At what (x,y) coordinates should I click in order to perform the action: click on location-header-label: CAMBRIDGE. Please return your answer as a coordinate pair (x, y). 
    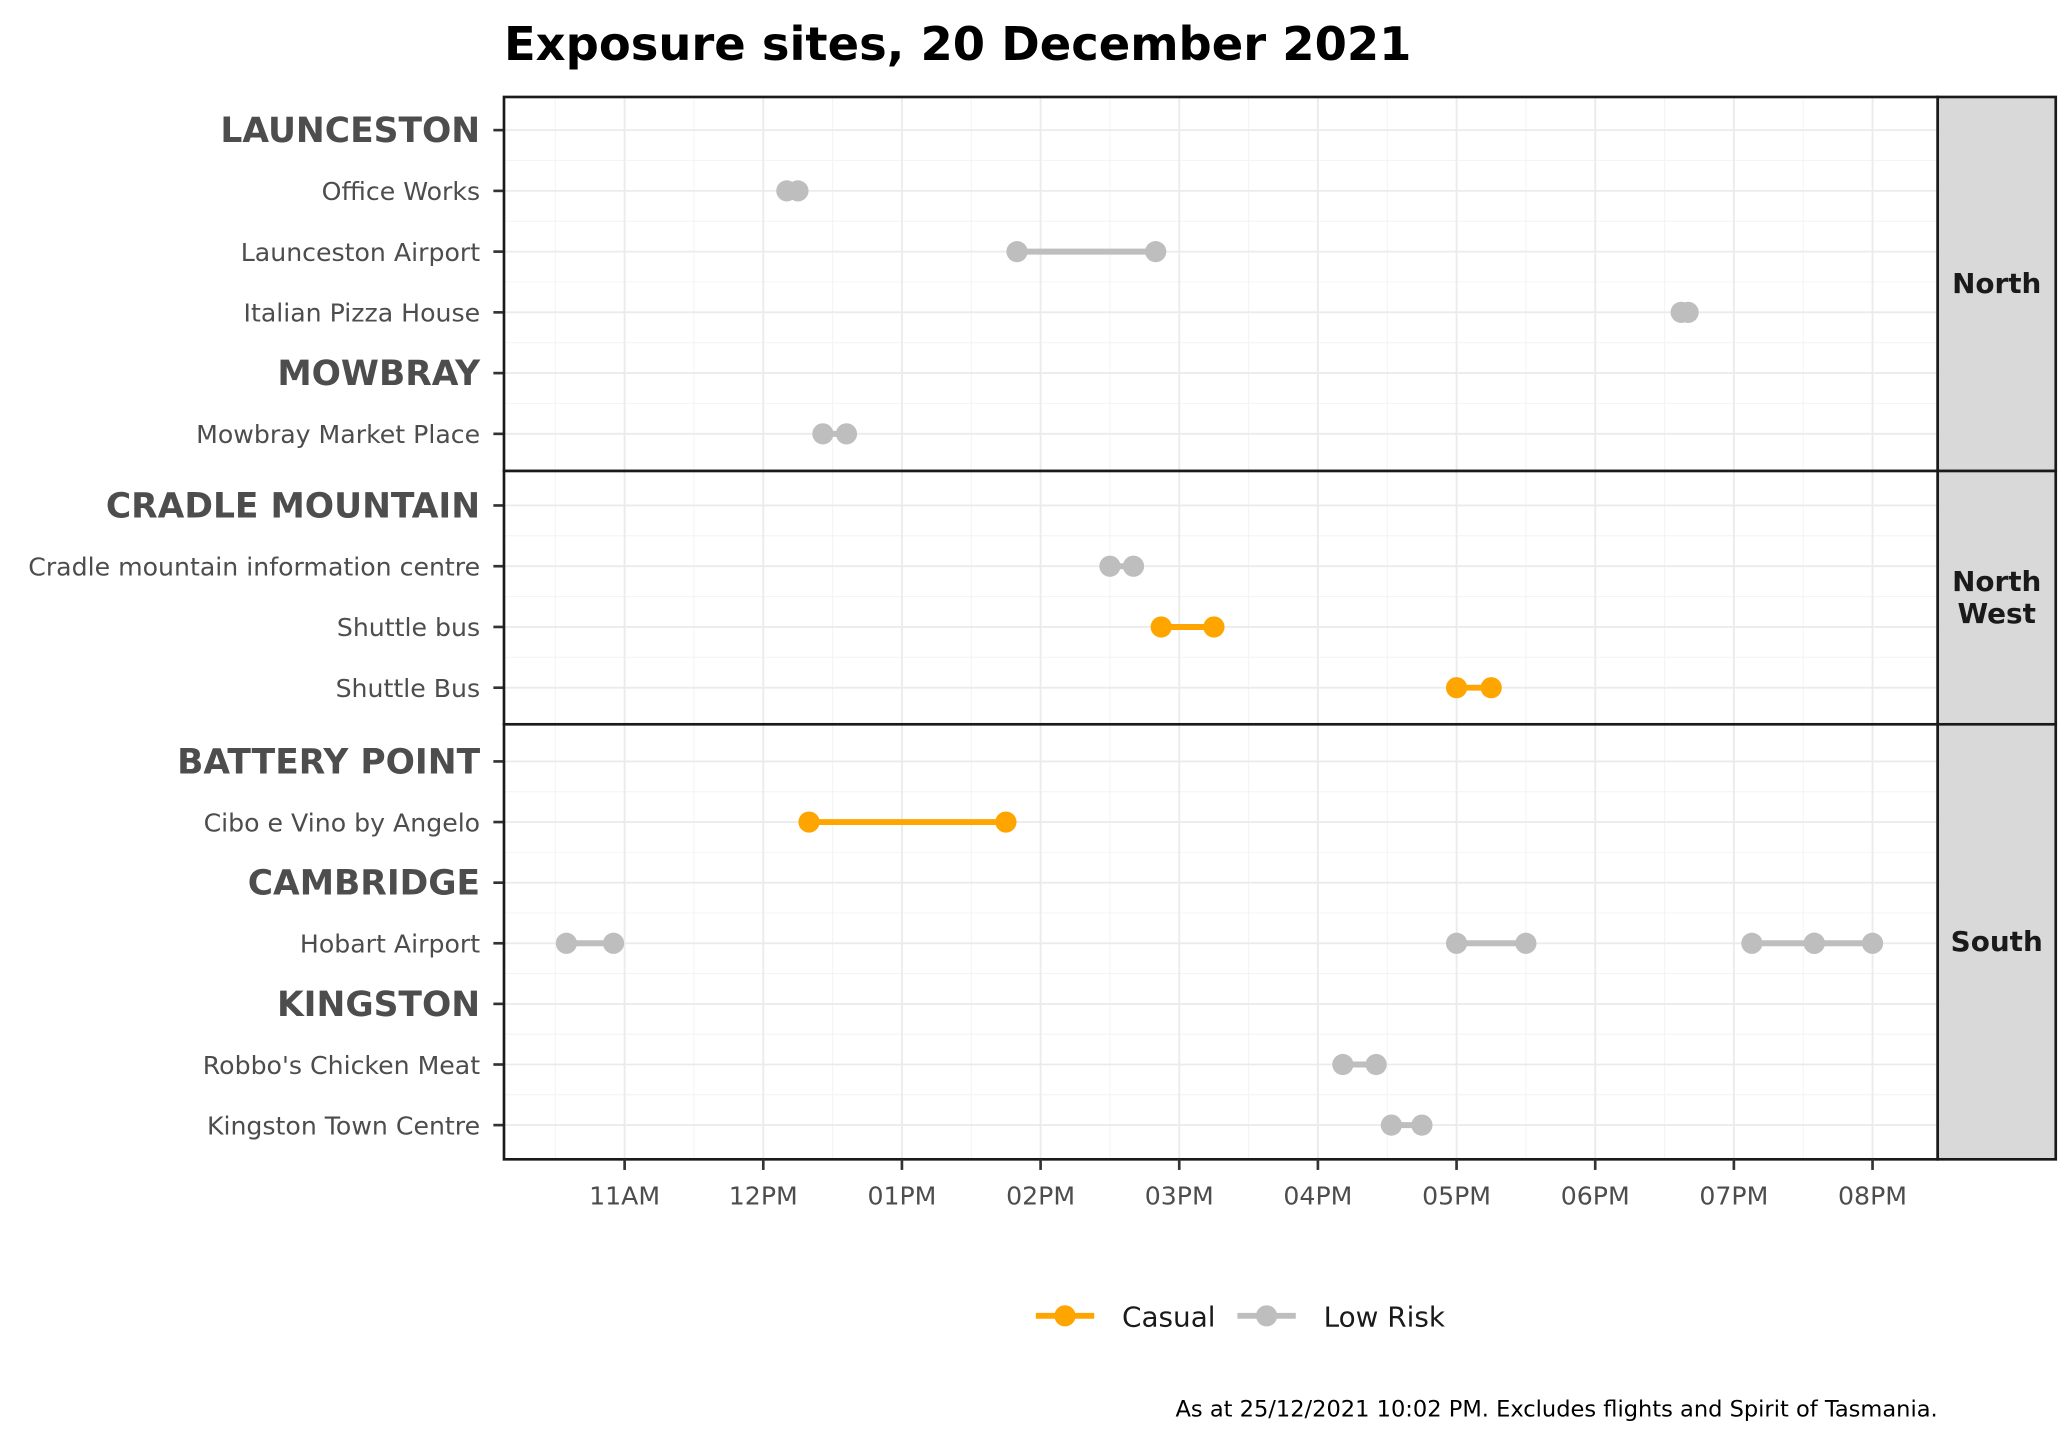
    Looking at the image, I should click on (364, 884).